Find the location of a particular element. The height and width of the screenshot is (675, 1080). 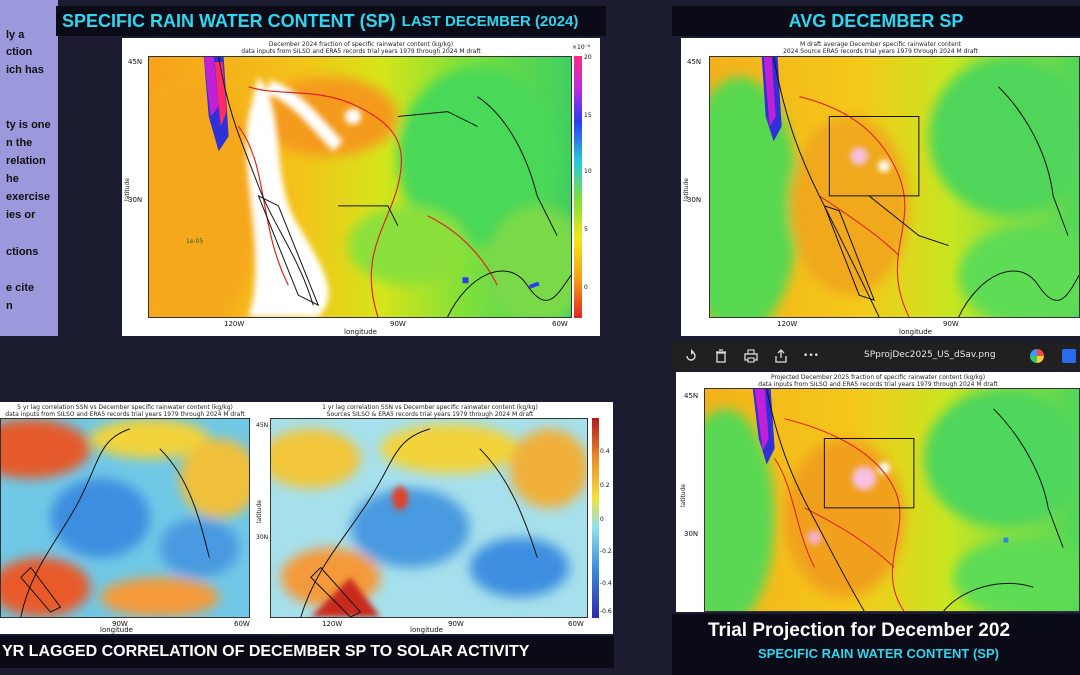

notes-line: he is located at coordinates (12, 179).